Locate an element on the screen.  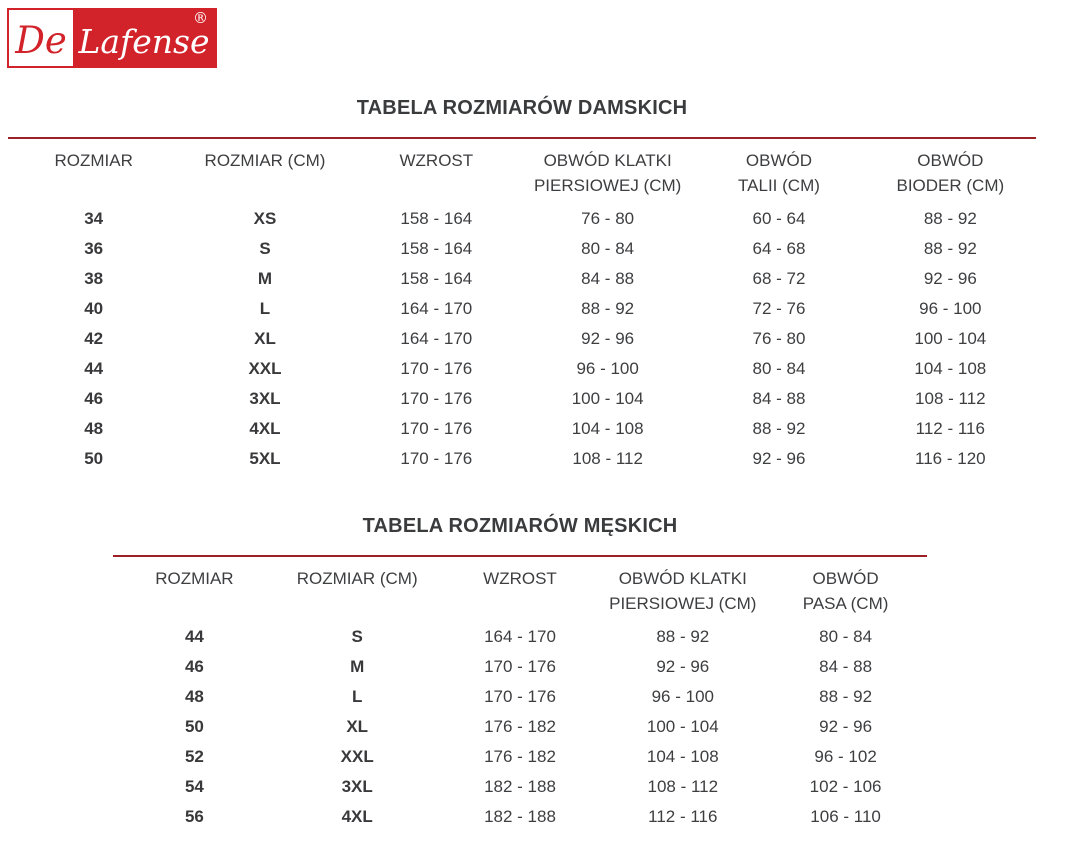
table-row: 48 L 170 - 176 96 - 100 88 - 92 is located at coordinates (520, 697).